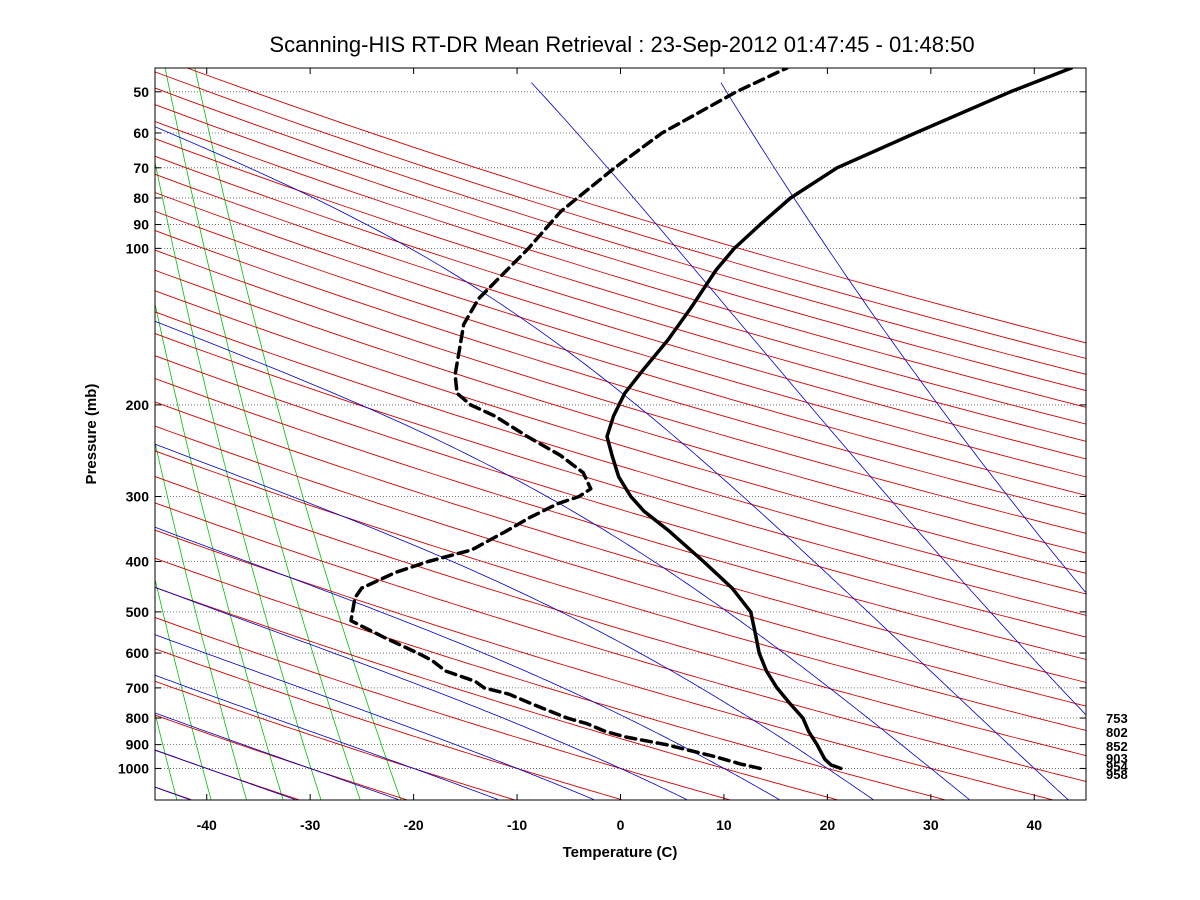 This screenshot has height=900, width=1200. Describe the element at coordinates (1117, 774) in the screenshot. I see `level-label: 958` at that location.